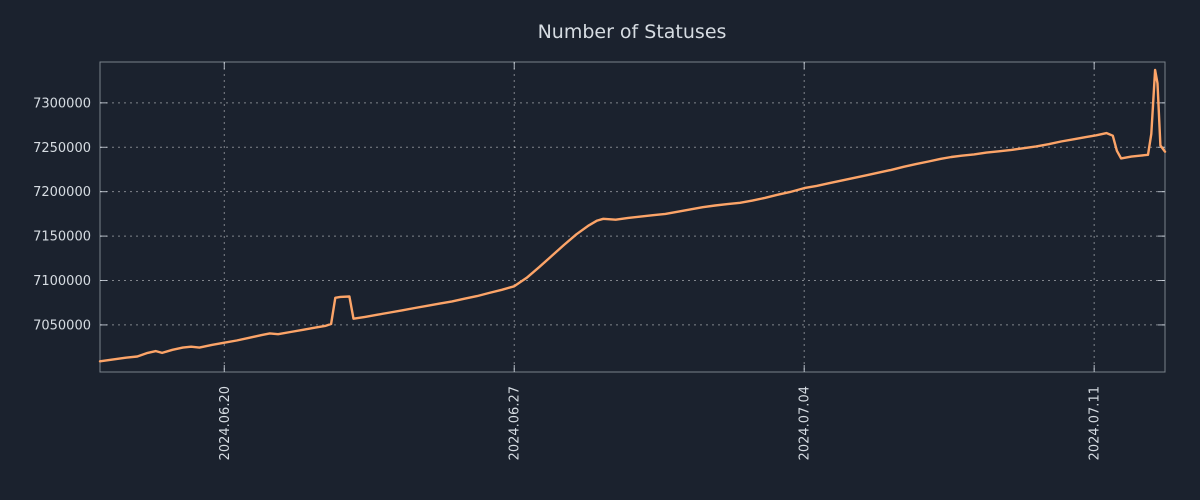  I want to click on x-tick-label: 2024.06.27, so click(515, 423).